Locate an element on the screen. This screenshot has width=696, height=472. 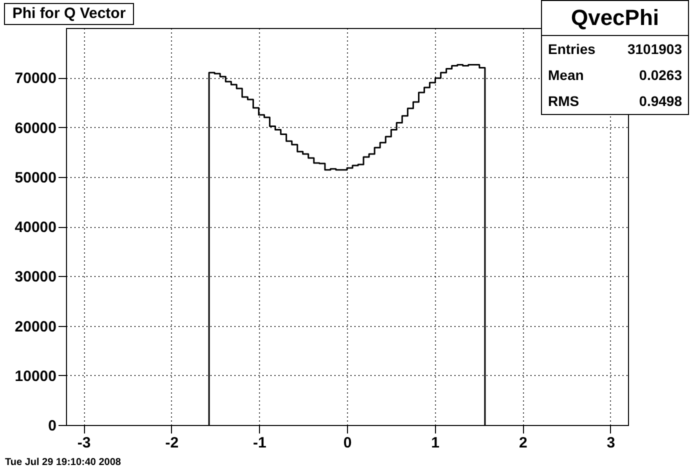
text: Tue Jul 29 19:10:40 2008 is located at coordinates (63, 462).